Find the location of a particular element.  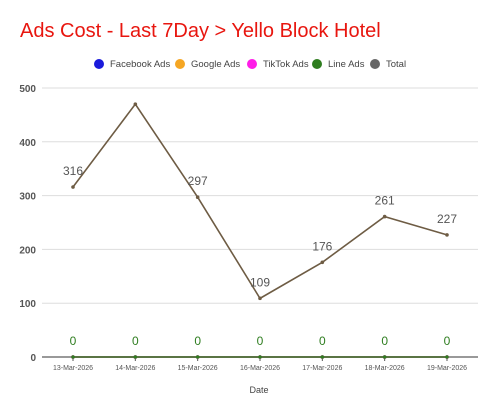

legend-label-total: Total is located at coordinates (396, 64).